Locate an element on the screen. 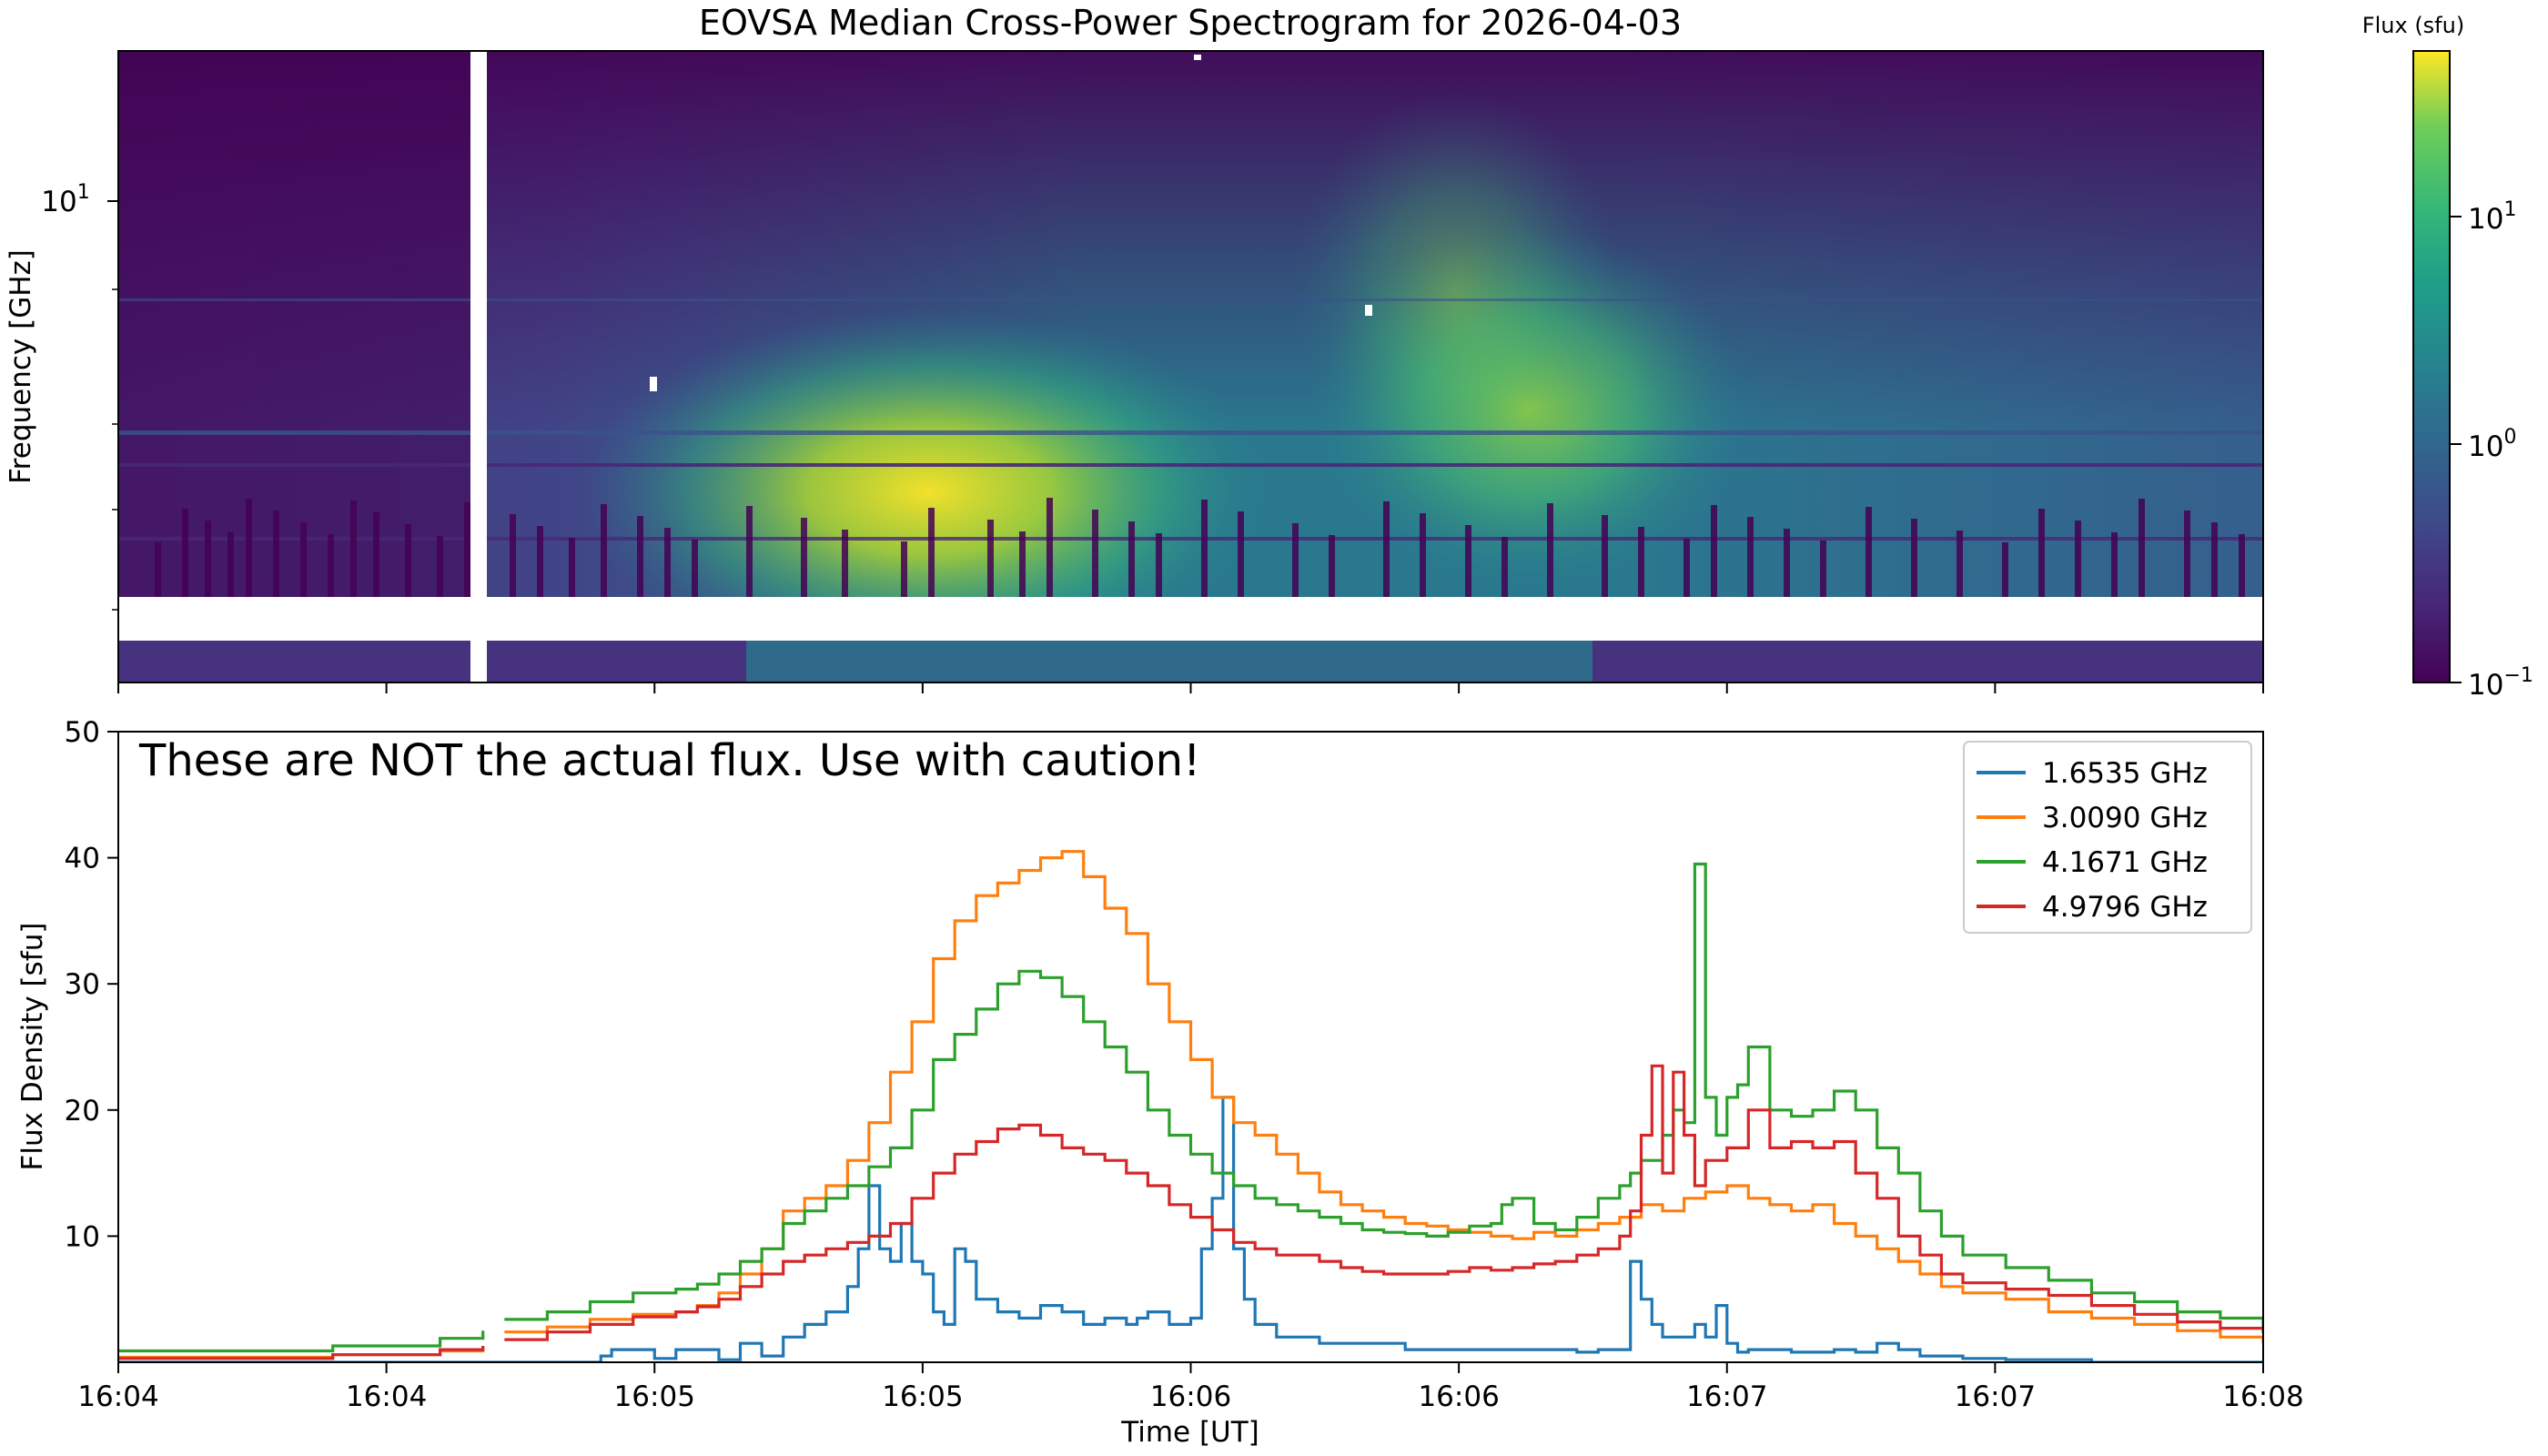 The width and height of the screenshot is (2548, 1456). frequency-gap-band is located at coordinates (1191, 619).